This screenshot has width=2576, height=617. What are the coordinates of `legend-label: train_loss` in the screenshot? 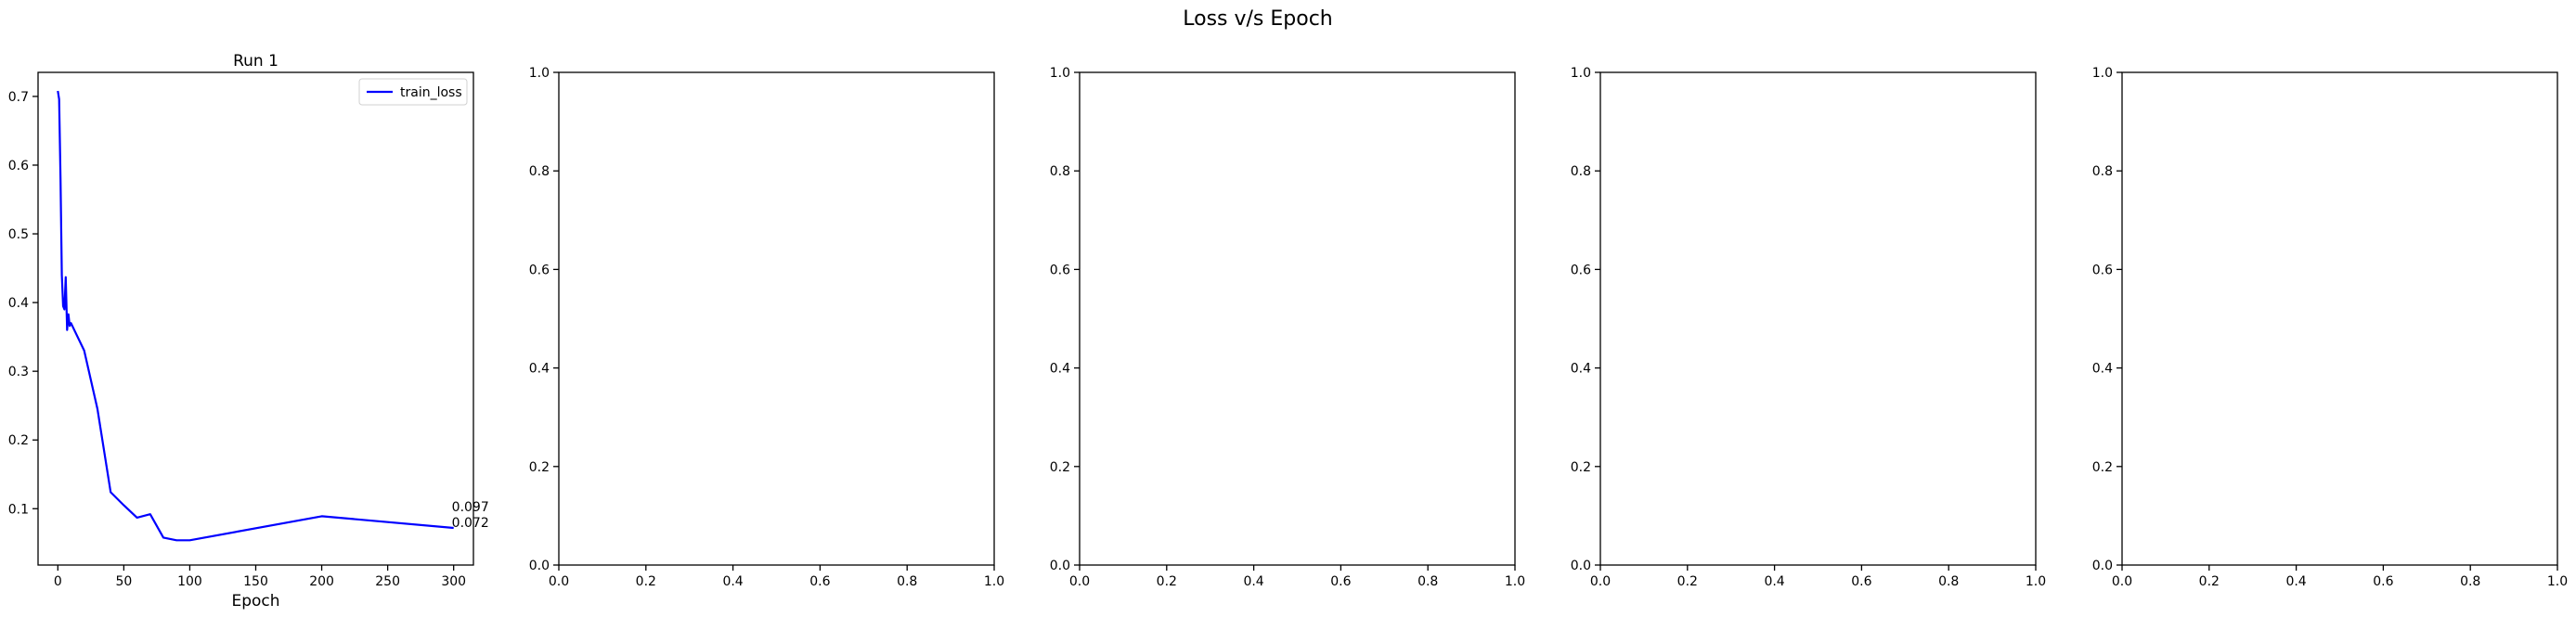 It's located at (431, 92).